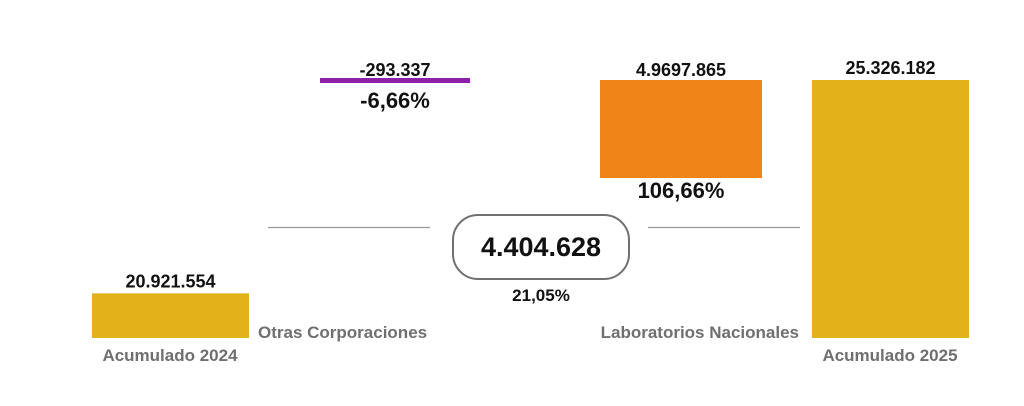 Image resolution: width=1024 pixels, height=406 pixels. What do you see at coordinates (170, 281) in the screenshot?
I see `bar-value-label-1: 20.921.554` at bounding box center [170, 281].